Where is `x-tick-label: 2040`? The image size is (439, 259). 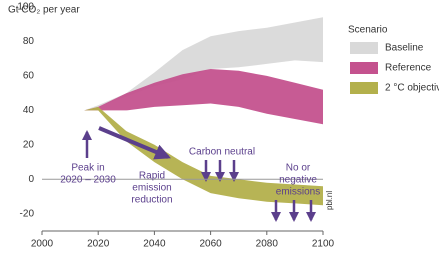
x-tick-label: 2040 is located at coordinates (154, 244).